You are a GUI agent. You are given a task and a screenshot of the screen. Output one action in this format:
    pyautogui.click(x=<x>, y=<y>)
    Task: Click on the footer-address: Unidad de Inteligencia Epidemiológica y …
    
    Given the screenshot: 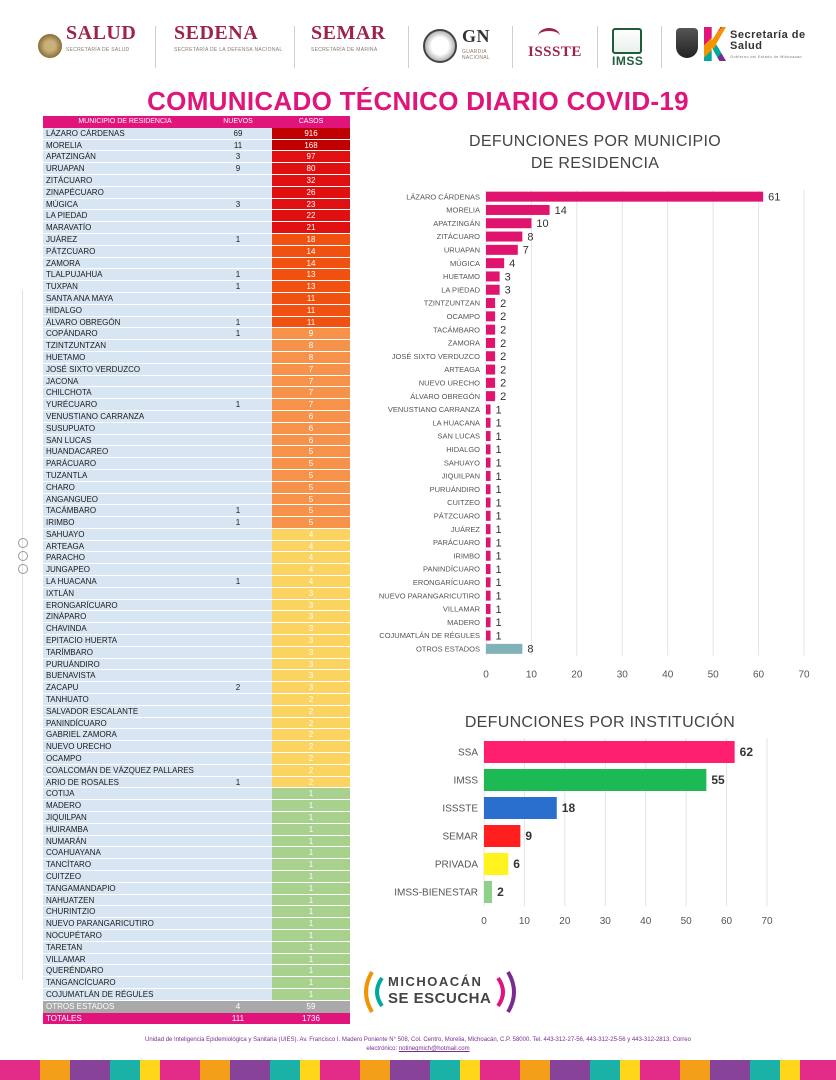 What is the action you would take?
    pyautogui.click(x=418, y=1040)
    